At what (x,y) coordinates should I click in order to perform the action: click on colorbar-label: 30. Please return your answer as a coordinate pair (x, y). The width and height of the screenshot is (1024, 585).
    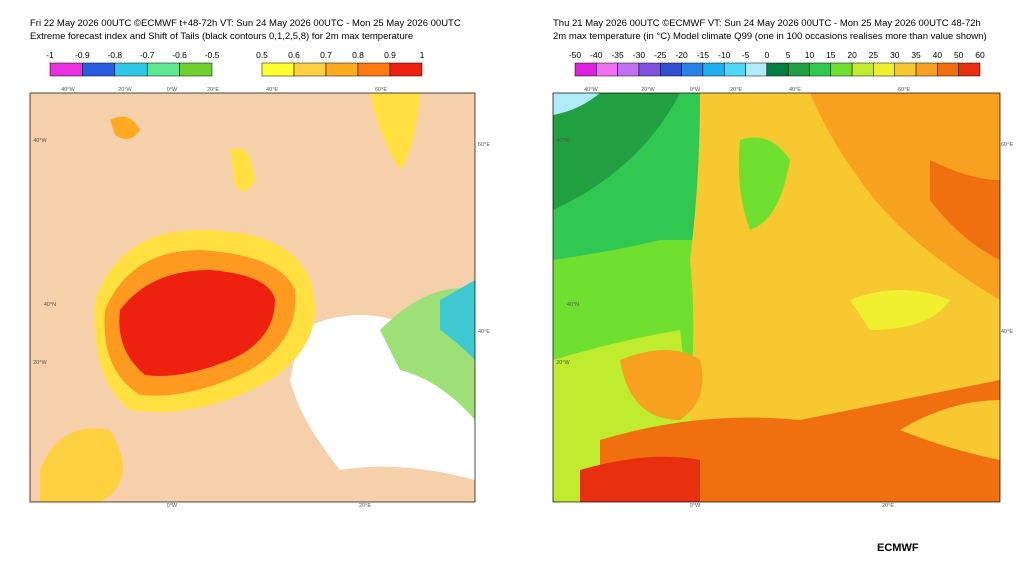
    Looking at the image, I should click on (895, 55).